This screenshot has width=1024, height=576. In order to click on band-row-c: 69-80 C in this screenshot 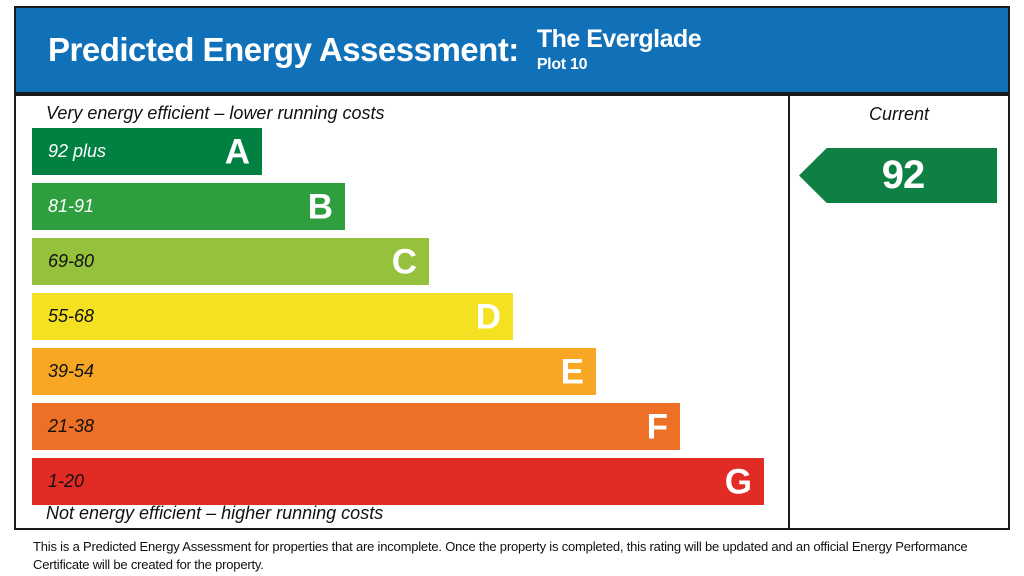, I will do `click(230, 261)`.